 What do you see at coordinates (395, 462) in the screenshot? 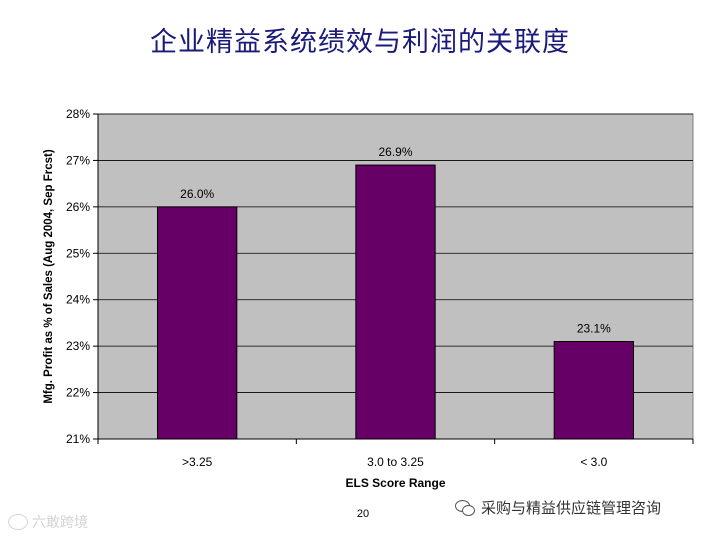
I see `x-tick-label: 3.0 to 3.25` at bounding box center [395, 462].